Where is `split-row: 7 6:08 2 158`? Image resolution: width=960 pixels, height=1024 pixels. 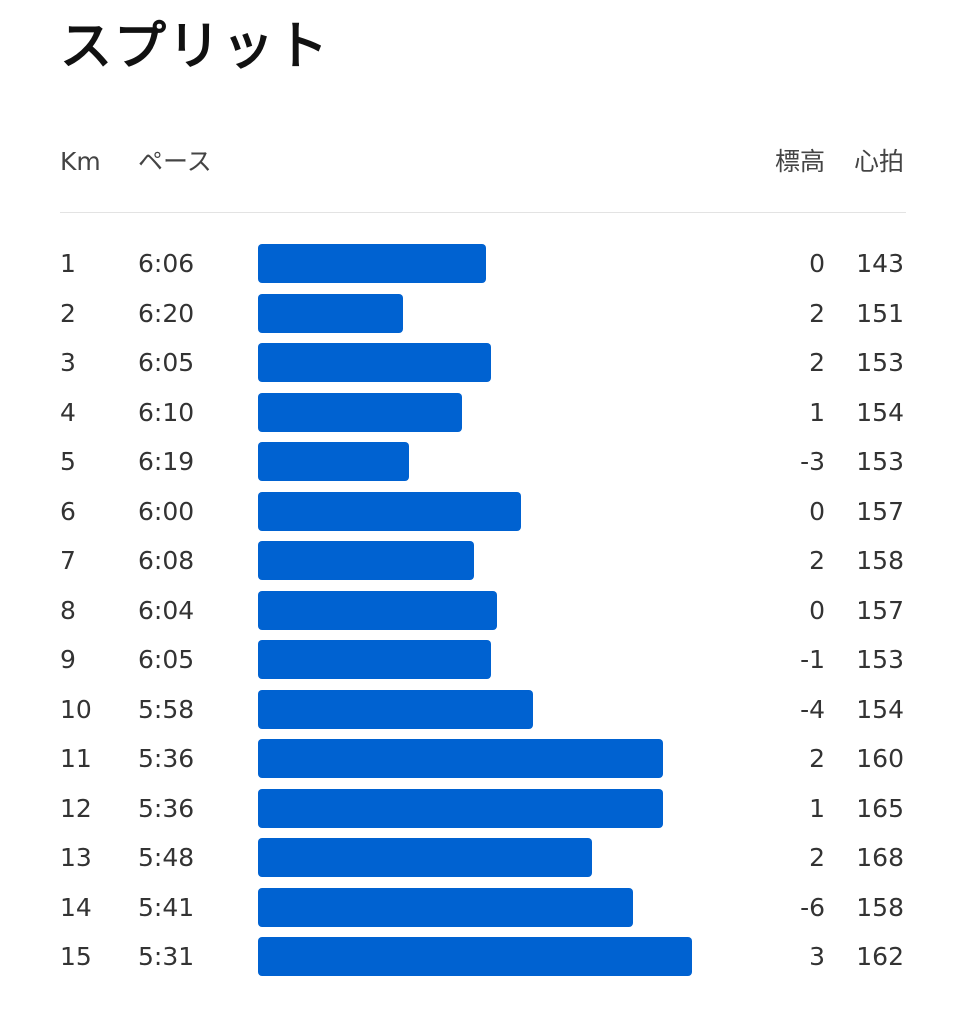
split-row: 7 6:08 2 158 is located at coordinates (480, 561).